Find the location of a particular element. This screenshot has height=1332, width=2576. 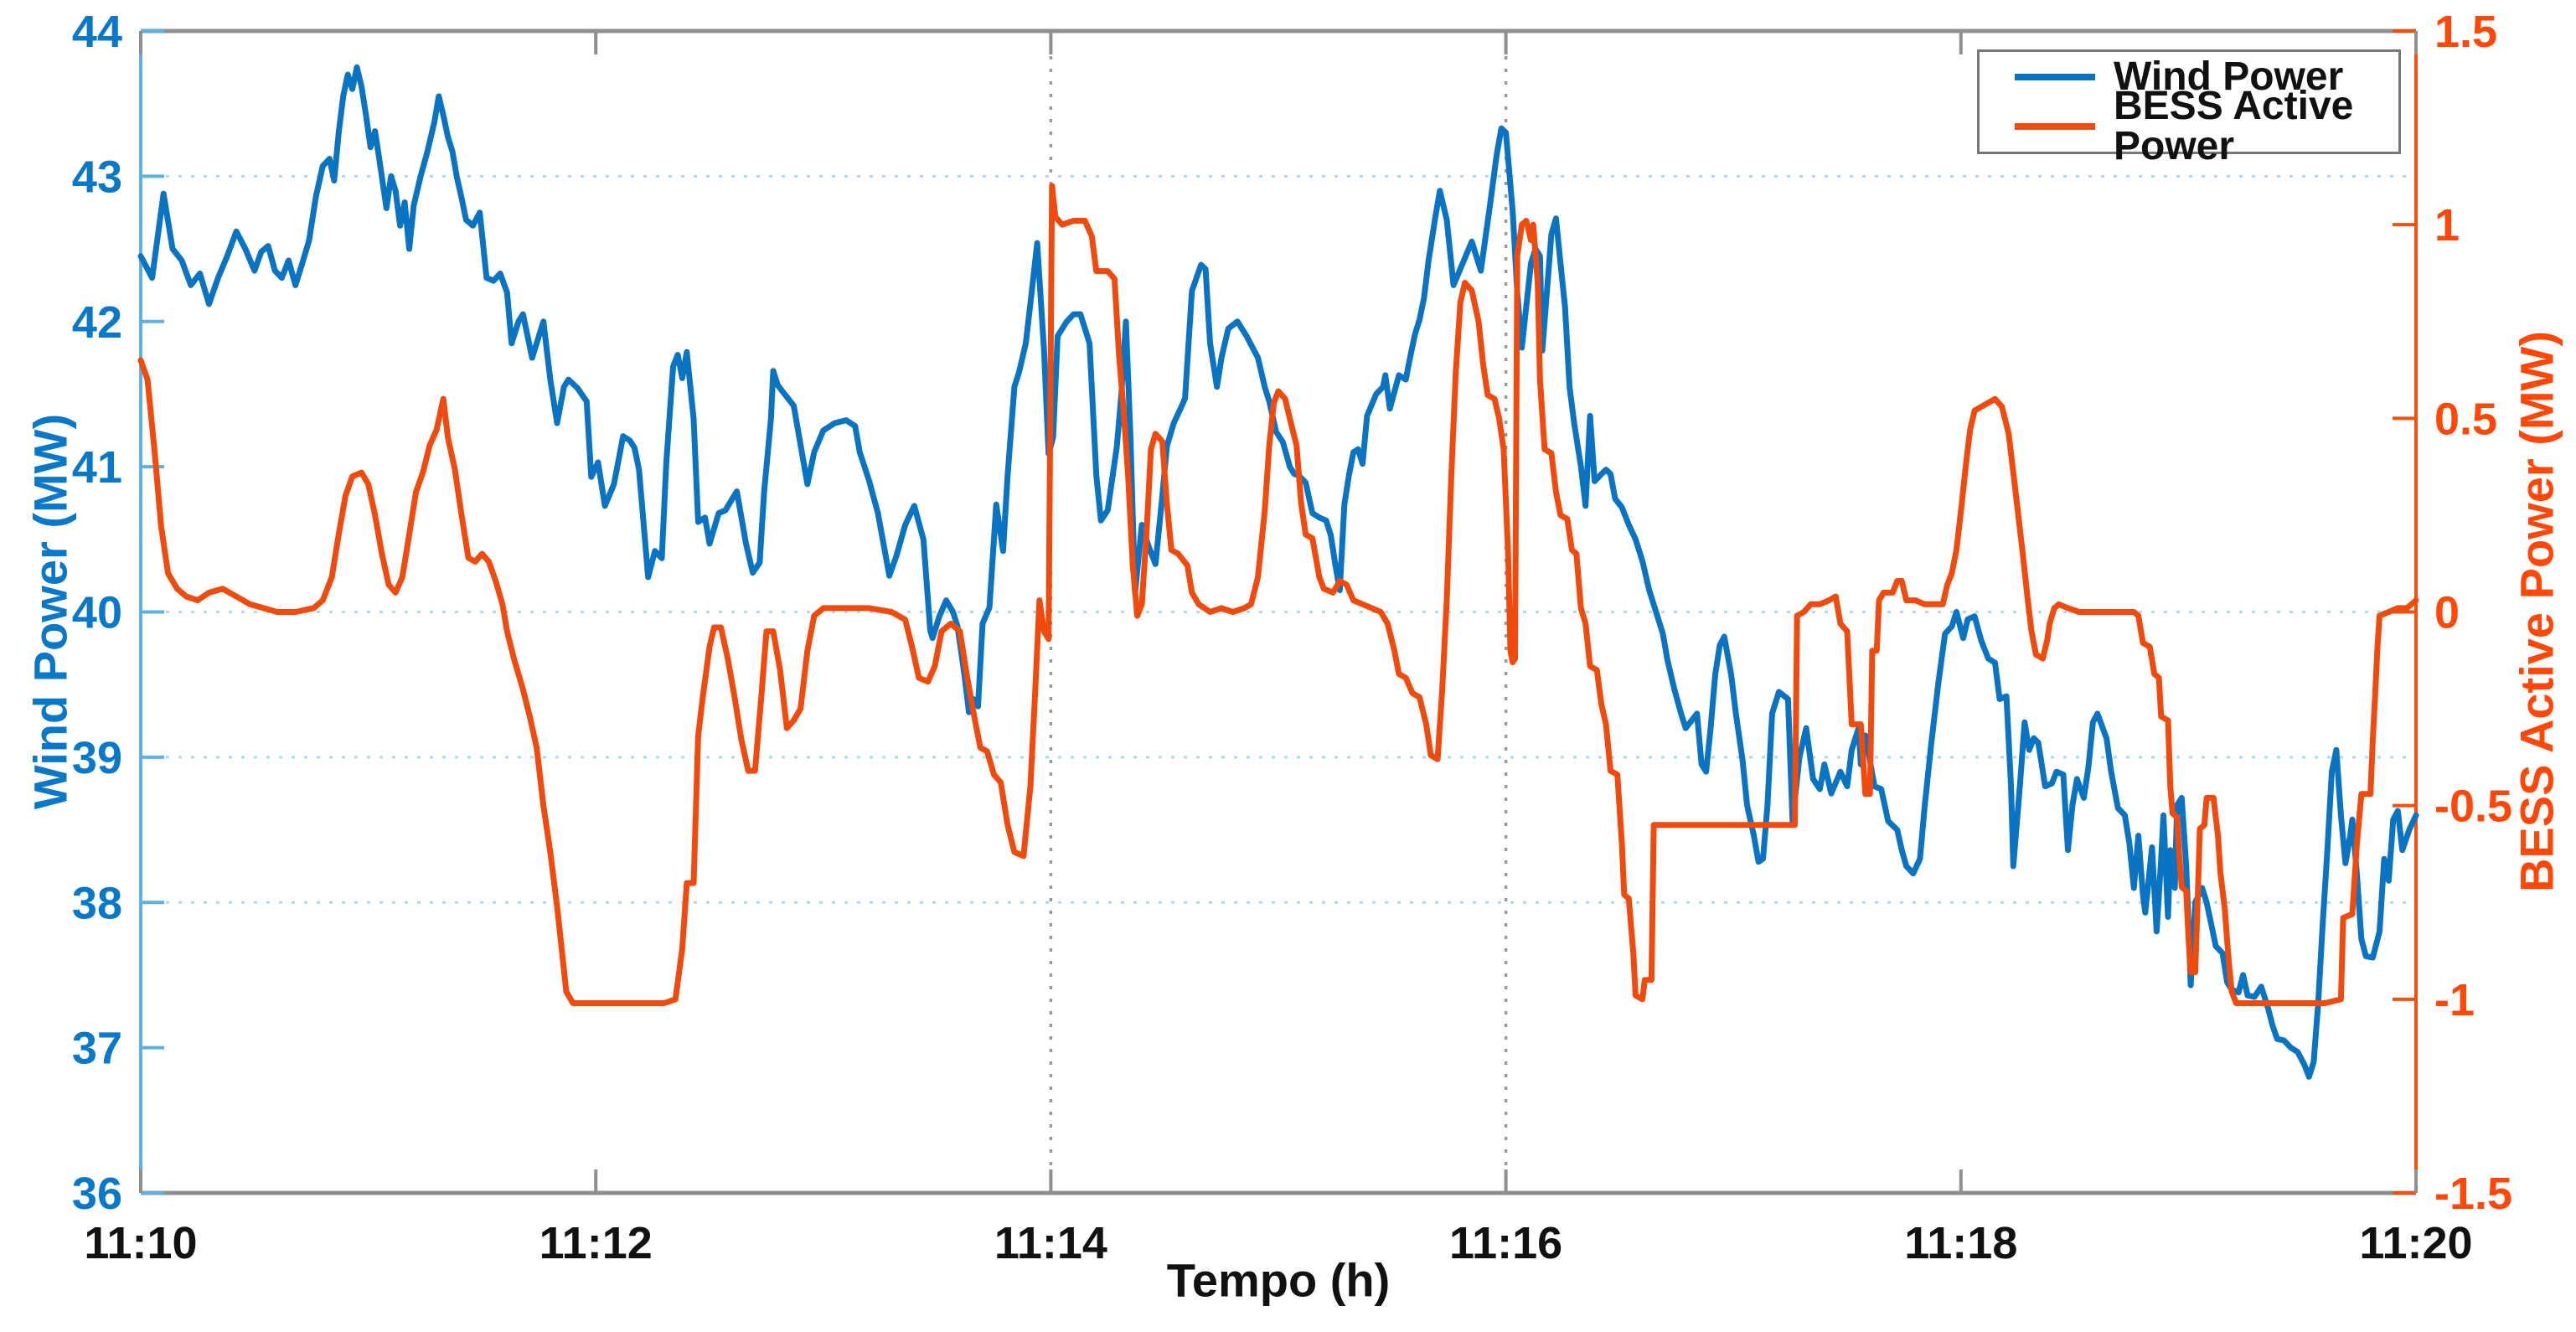

x-axis-title: Tempo (h) is located at coordinates (1278, 1280).